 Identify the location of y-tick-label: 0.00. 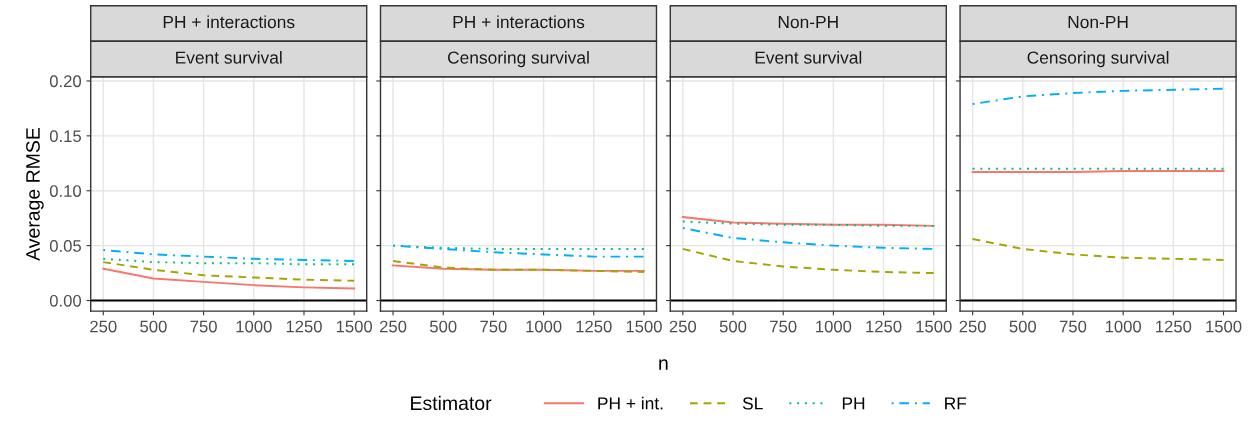
(65, 300).